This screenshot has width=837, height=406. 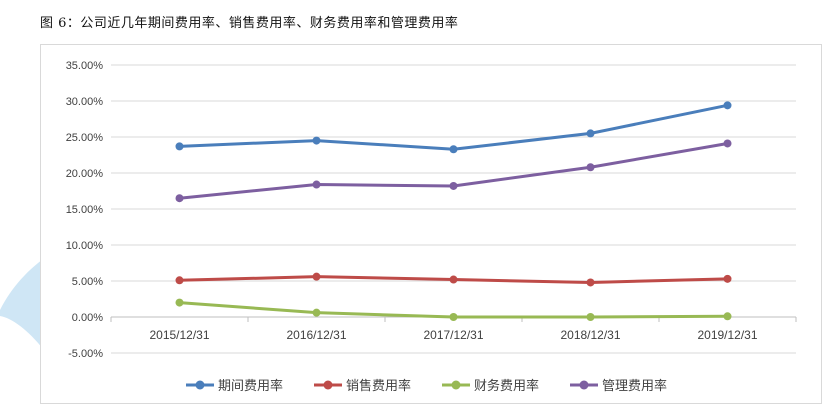 What do you see at coordinates (378, 385) in the screenshot?
I see `legend-label: 销售费用率` at bounding box center [378, 385].